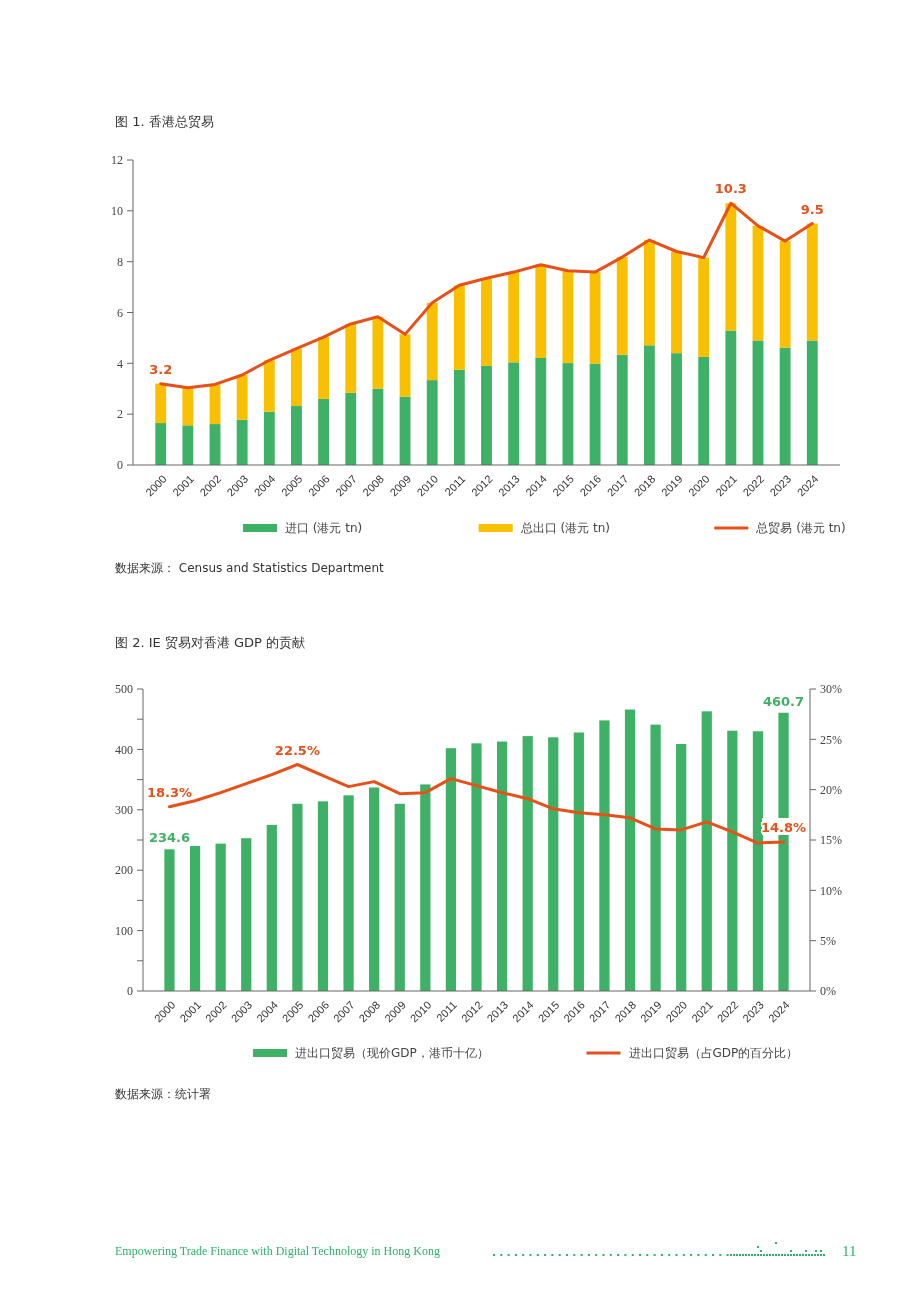 The width and height of the screenshot is (920, 1302). I want to click on y2-tick-label: 25%, so click(831, 739).